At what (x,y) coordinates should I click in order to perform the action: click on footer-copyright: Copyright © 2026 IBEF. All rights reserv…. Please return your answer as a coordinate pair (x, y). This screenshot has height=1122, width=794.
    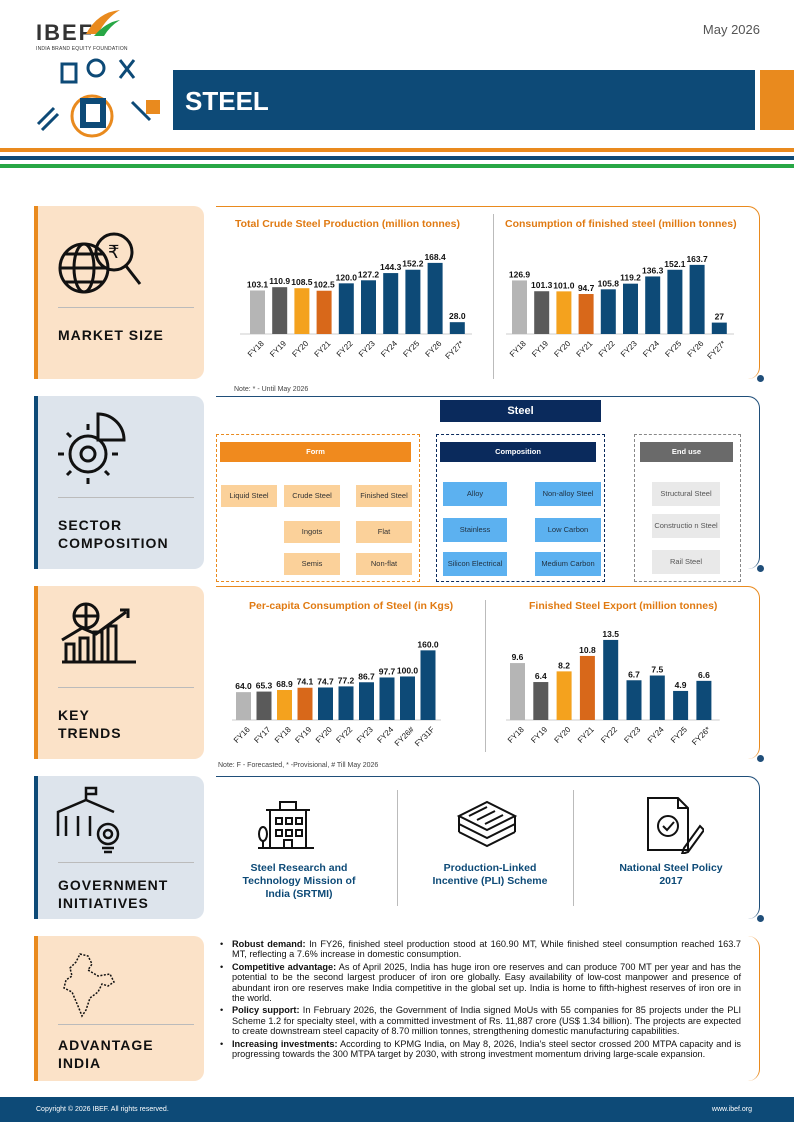
    Looking at the image, I should click on (102, 1109).